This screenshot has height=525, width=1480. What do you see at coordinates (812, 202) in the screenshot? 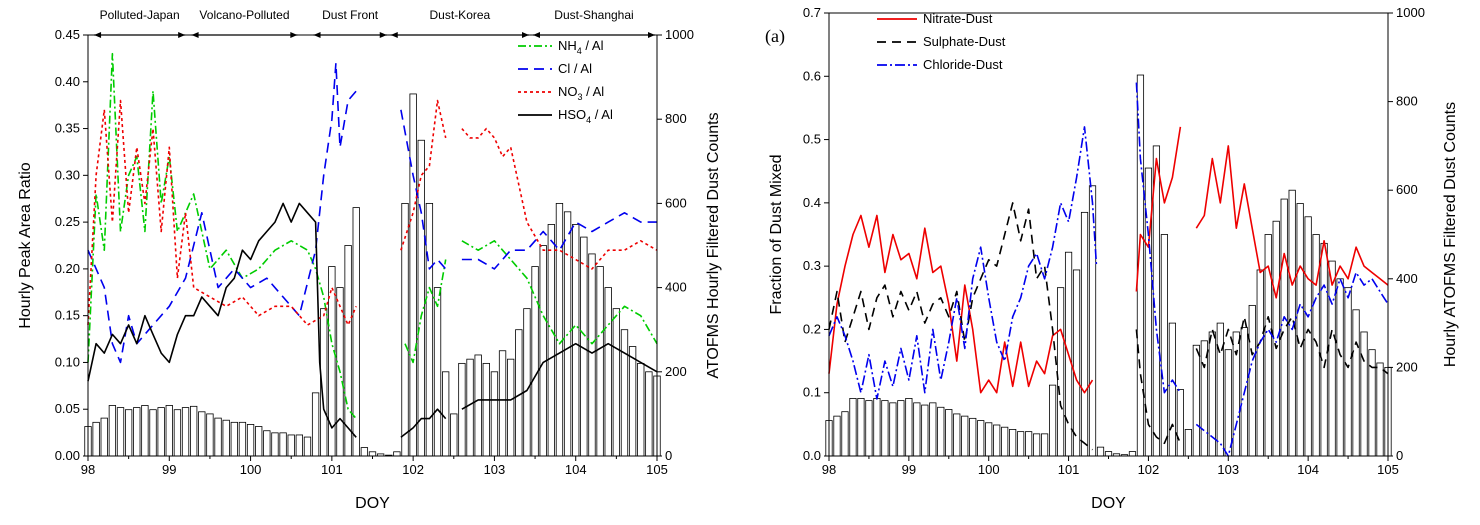
I see `y-tick-label: 0.4` at bounding box center [812, 202].